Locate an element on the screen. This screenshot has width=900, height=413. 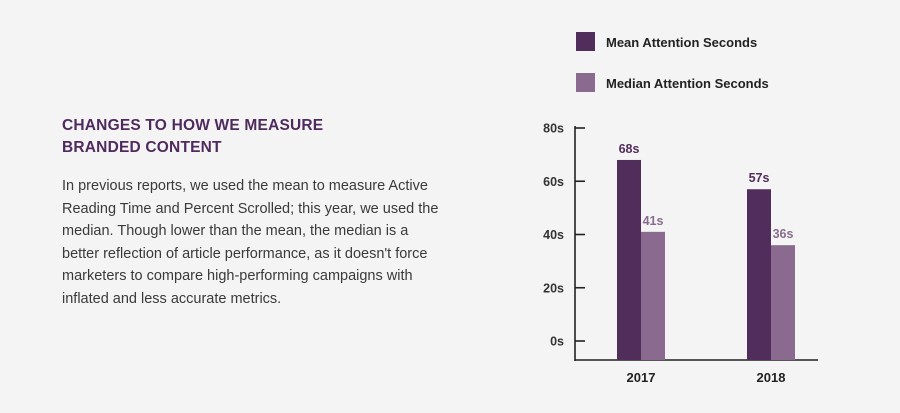
data-label-mean-2017: 68s is located at coordinates (629, 149).